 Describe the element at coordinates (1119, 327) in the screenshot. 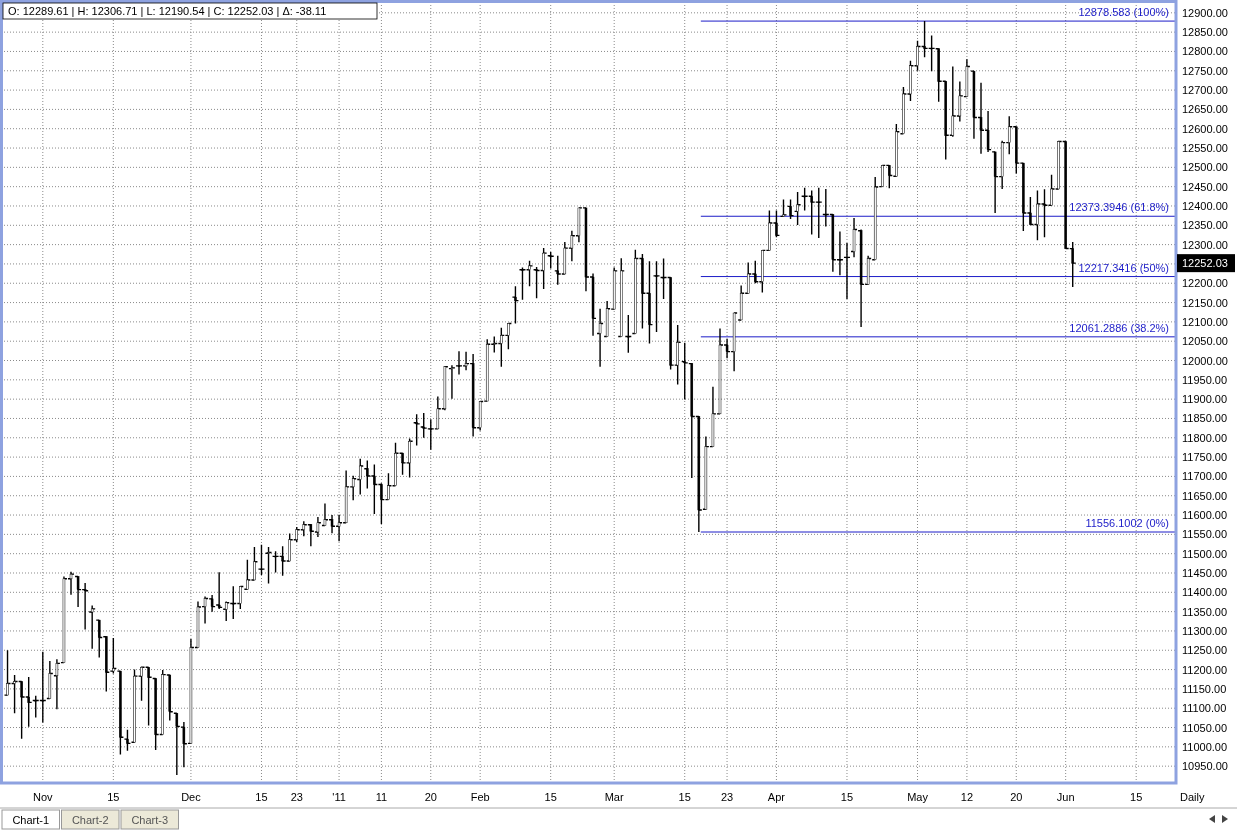

I see `ref-line-label: 12061.2886 (38.2%)` at that location.